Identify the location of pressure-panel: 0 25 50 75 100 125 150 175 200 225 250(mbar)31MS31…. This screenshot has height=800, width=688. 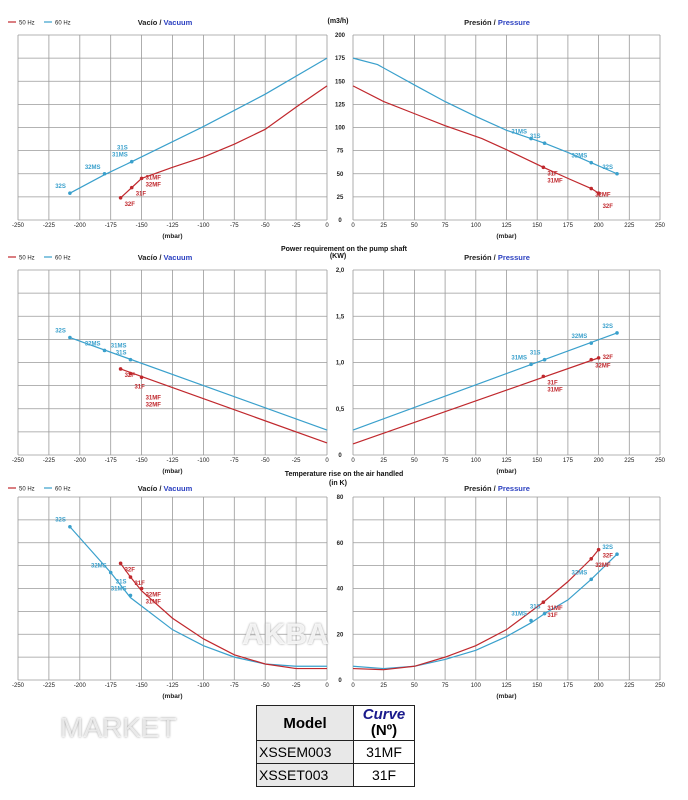
(508, 137).